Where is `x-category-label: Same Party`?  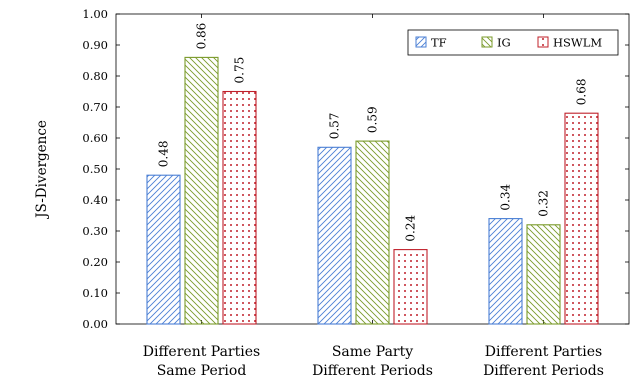
x-category-label: Same Party is located at coordinates (372, 352).